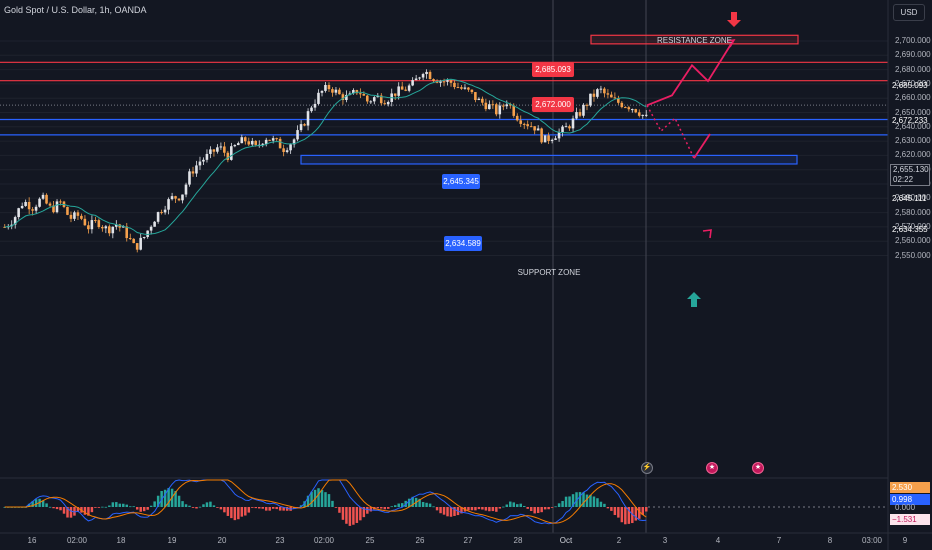 Image resolution: width=932 pixels, height=550 pixels. I want to click on price-callout: 2,685.093, so click(553, 69).